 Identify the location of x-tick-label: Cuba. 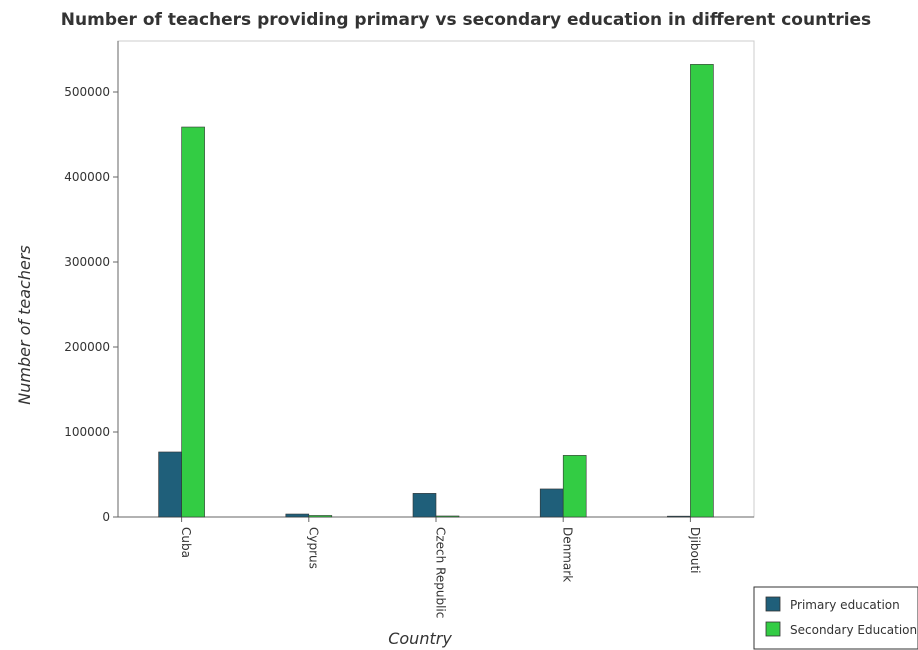
(186, 542).